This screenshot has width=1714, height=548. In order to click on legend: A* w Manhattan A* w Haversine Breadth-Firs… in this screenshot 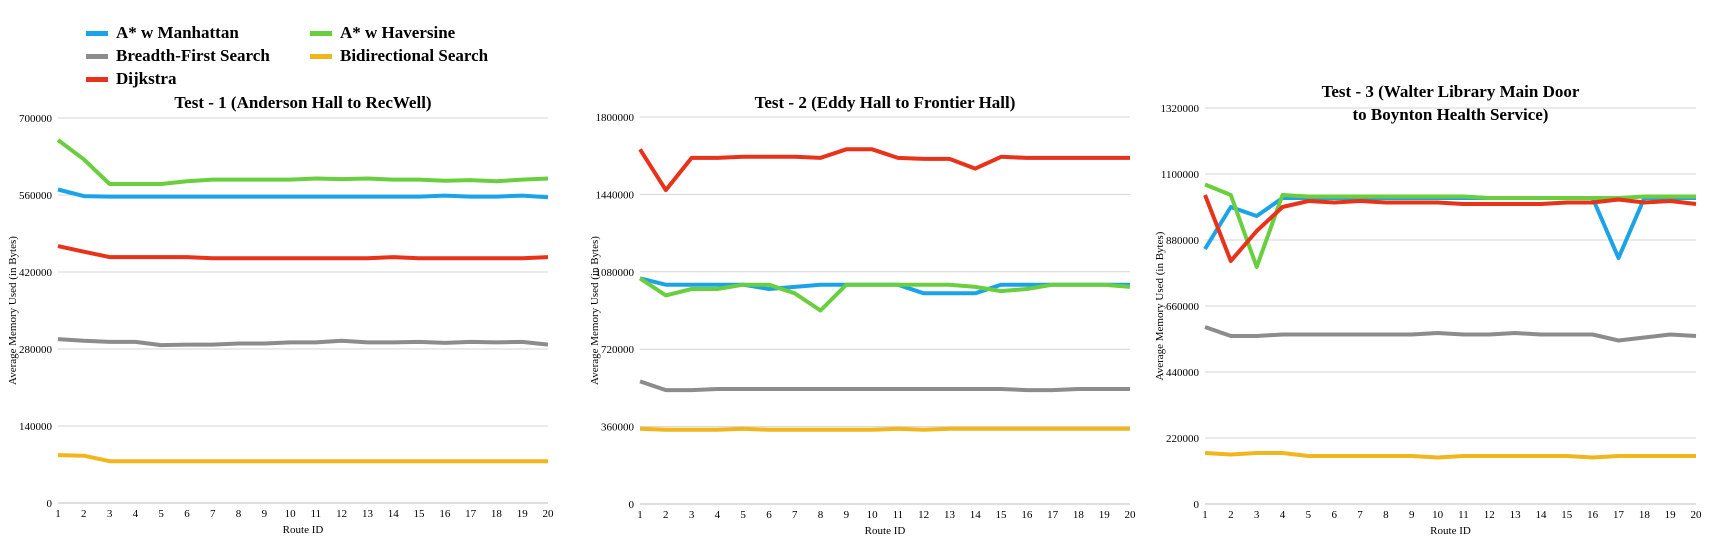, I will do `click(306, 60)`.